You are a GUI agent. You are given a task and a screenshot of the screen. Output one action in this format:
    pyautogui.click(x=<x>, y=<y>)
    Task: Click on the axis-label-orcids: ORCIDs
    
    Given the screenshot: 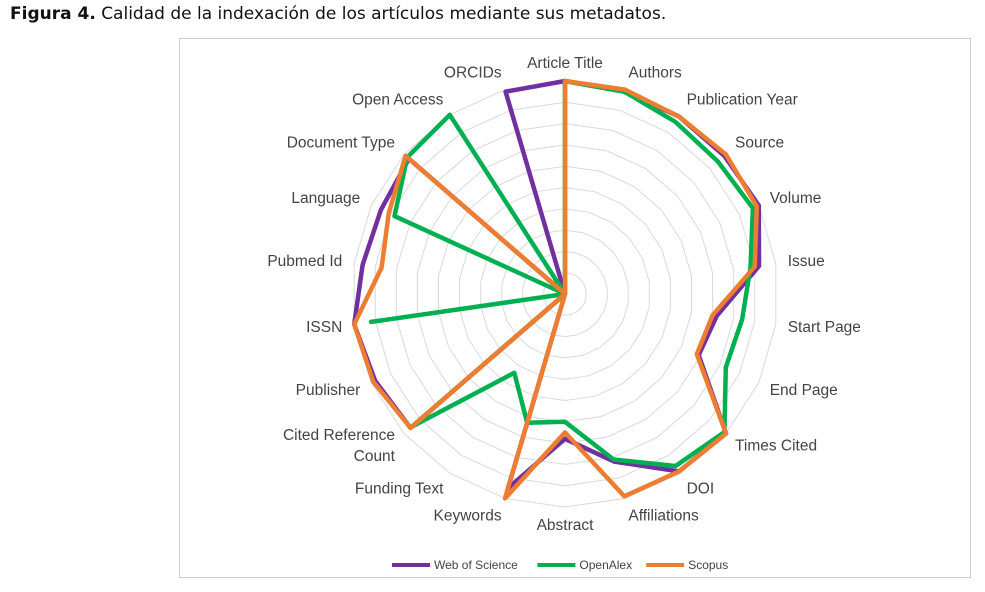 What is the action you would take?
    pyautogui.click(x=473, y=72)
    